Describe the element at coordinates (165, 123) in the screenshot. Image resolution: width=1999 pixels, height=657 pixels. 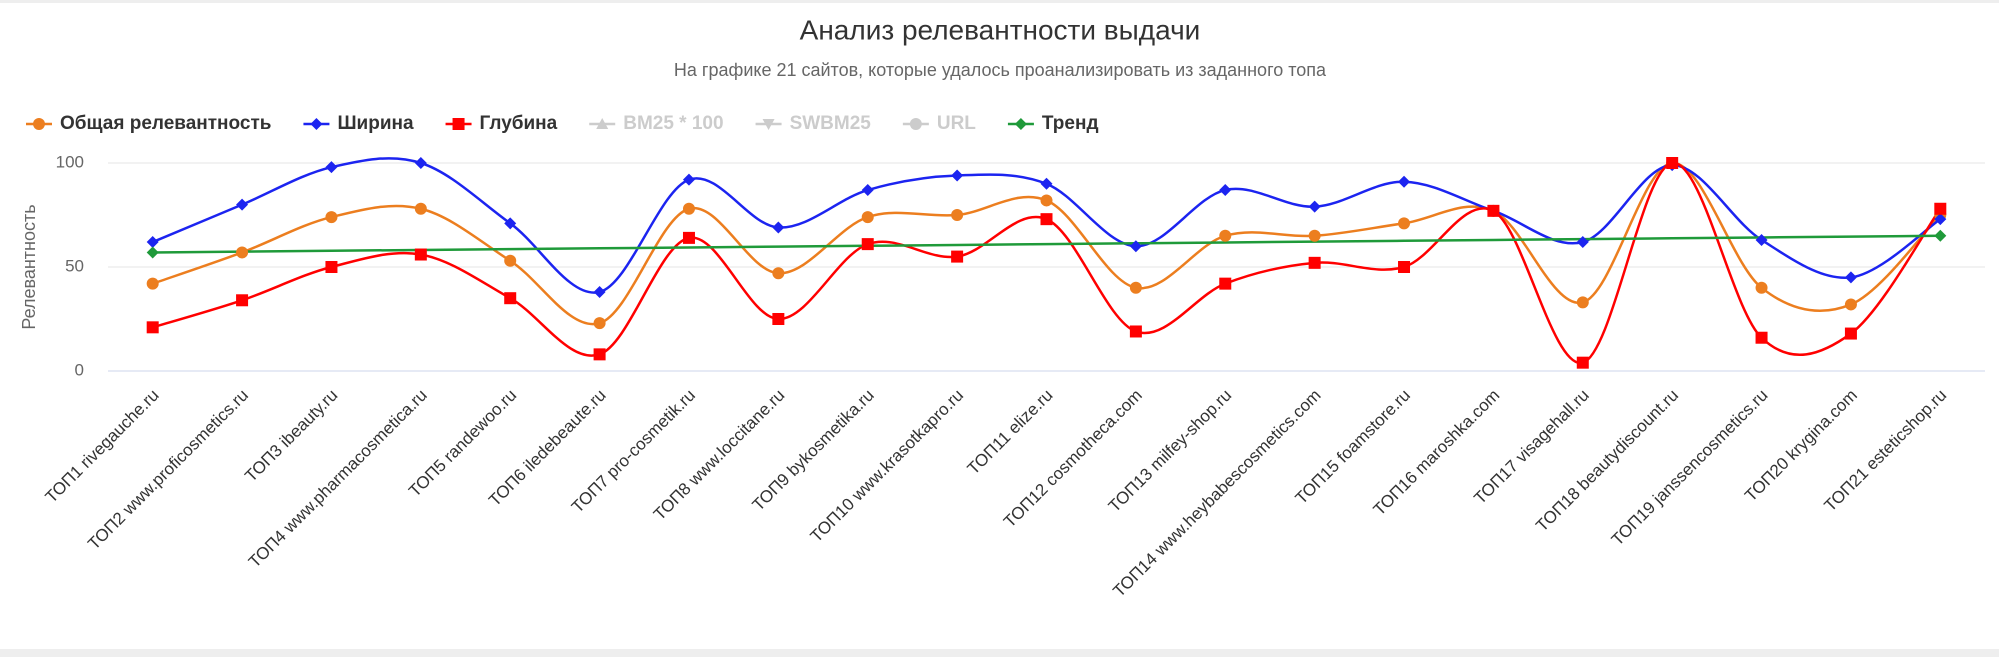
I see `legend-label: Общая релевантность` at that location.